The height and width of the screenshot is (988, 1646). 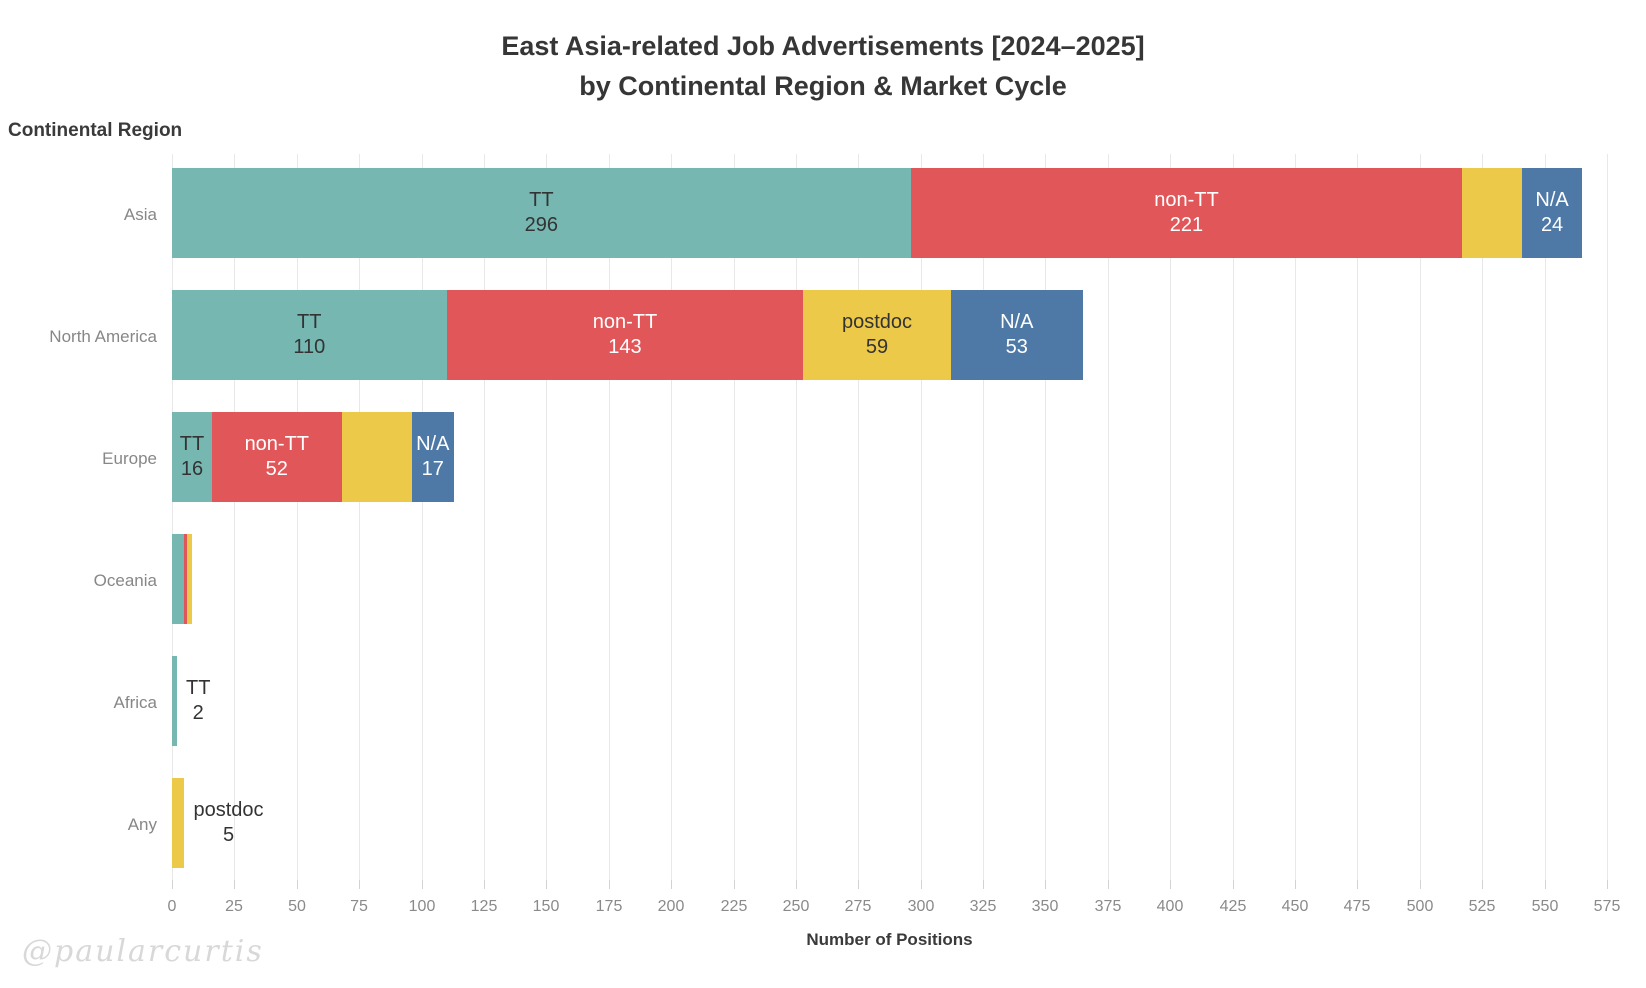 What do you see at coordinates (198, 701) in the screenshot?
I see `segment-outside-label: TT 2` at bounding box center [198, 701].